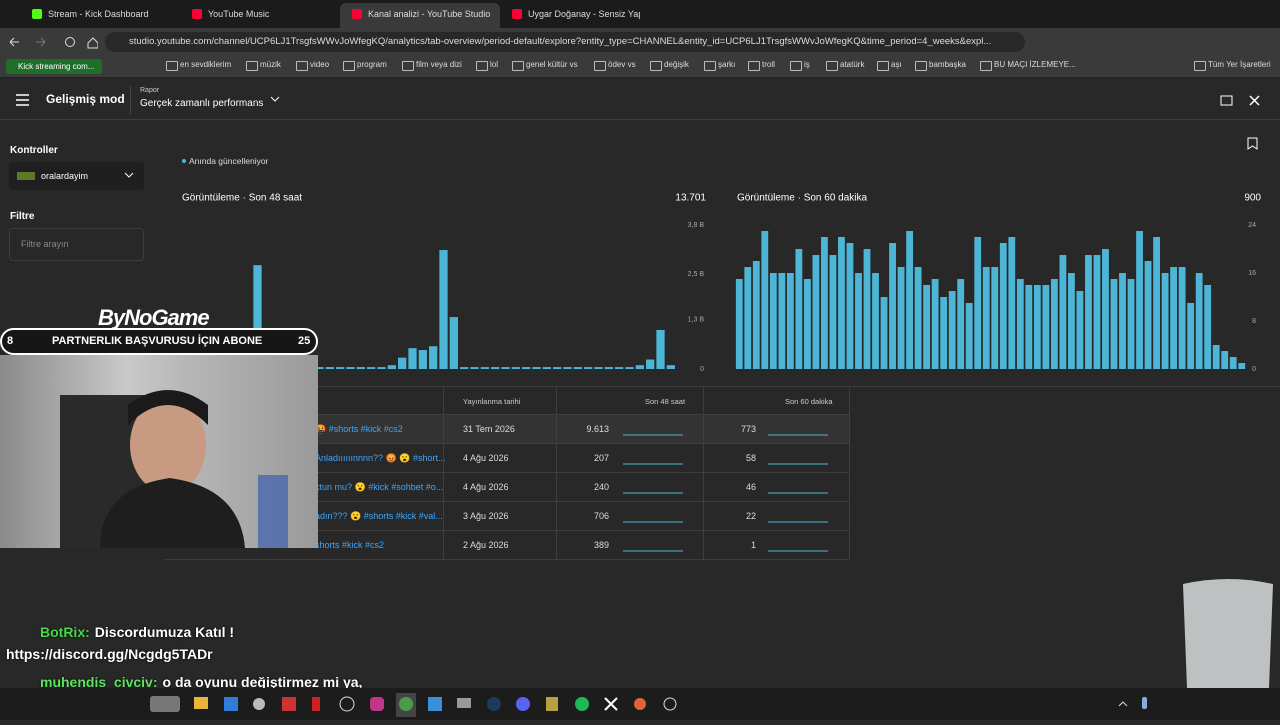 This screenshot has height=725, width=1280. What do you see at coordinates (85, 99) in the screenshot?
I see `mode: Gelişmiş mod` at bounding box center [85, 99].